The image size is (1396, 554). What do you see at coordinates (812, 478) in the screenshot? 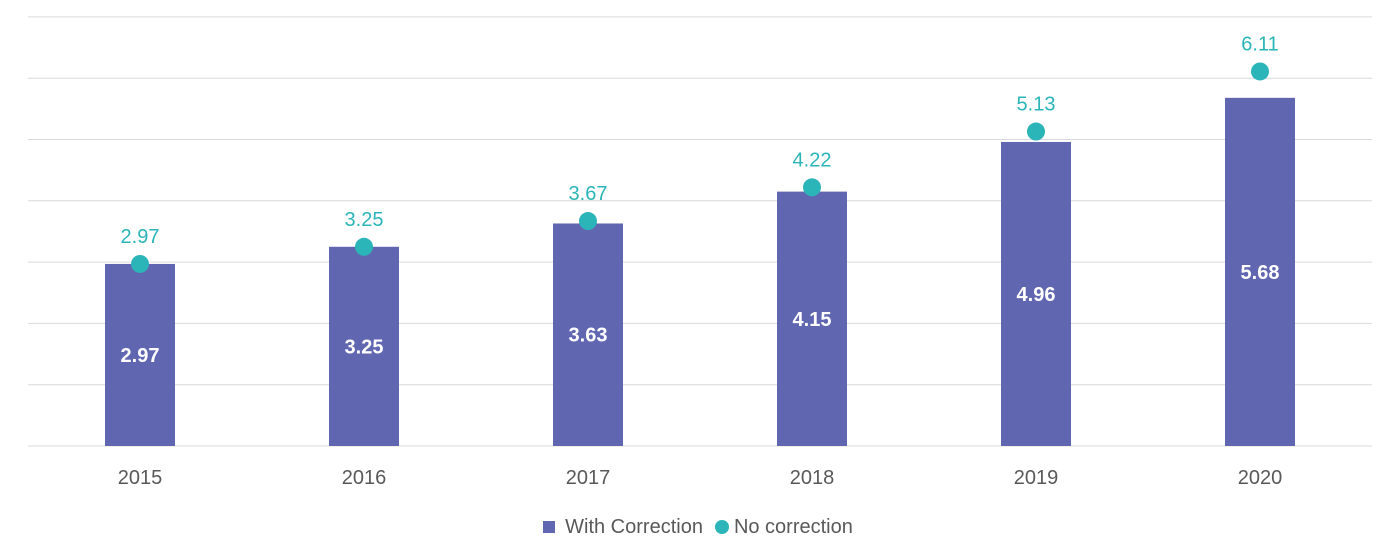
I see `x-tick-label: 2018` at bounding box center [812, 478].